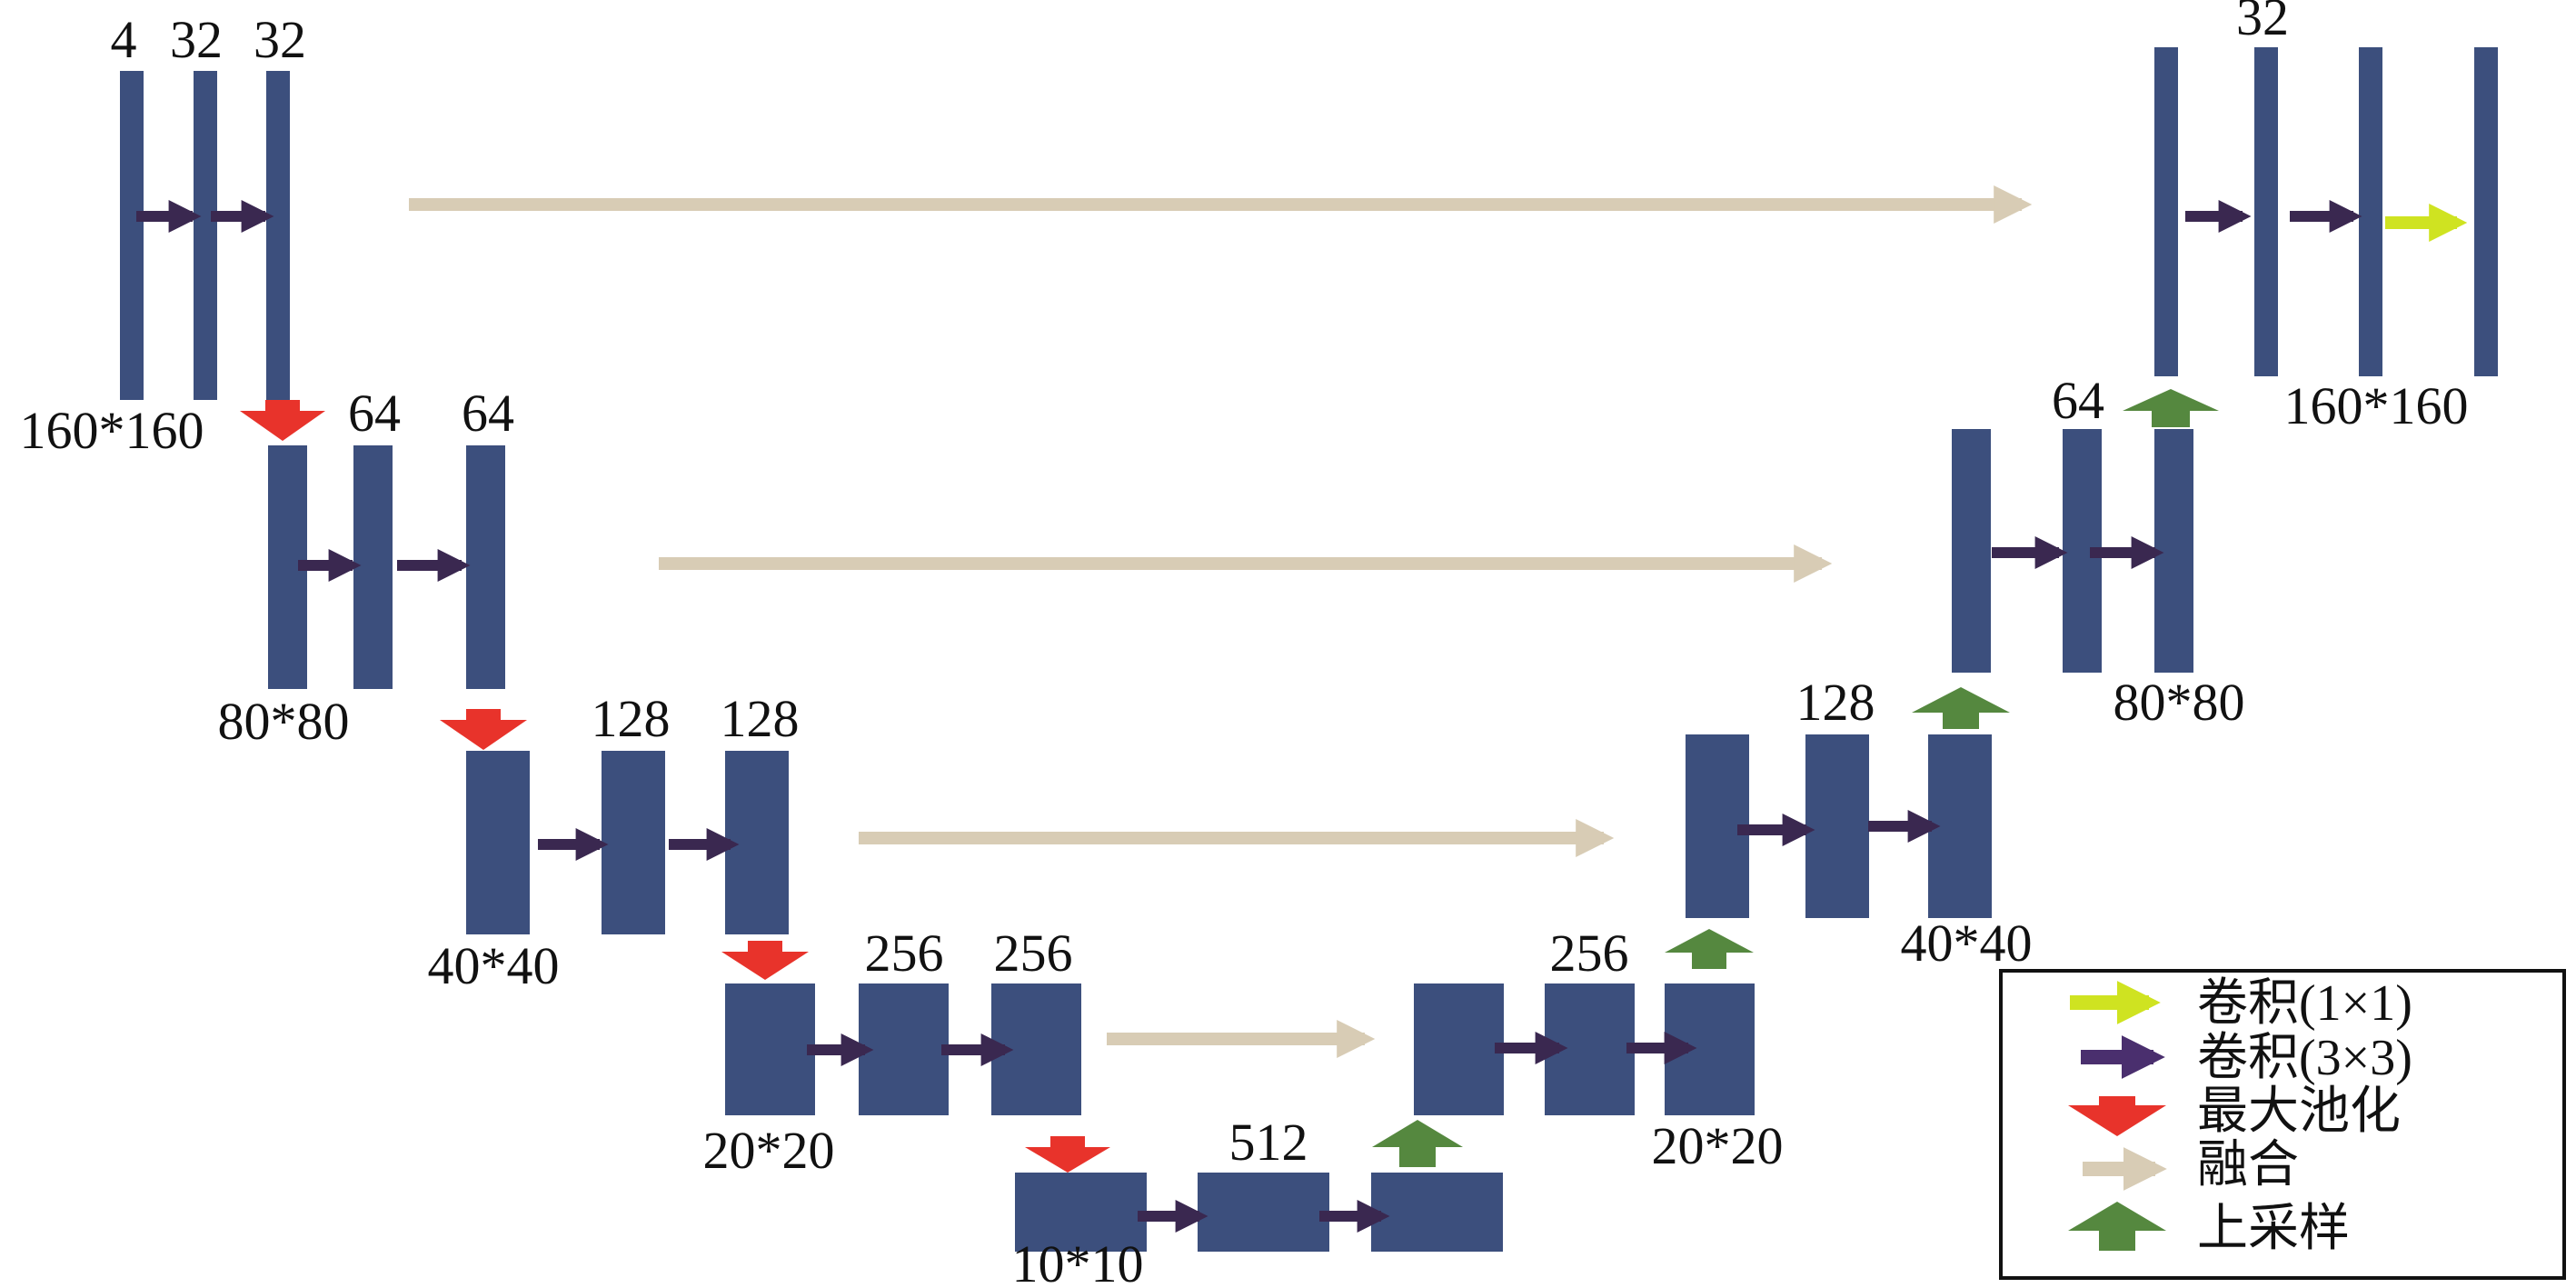  Describe the element at coordinates (2117, 1226) in the screenshot. I see `green-up-arrow-icon` at that location.